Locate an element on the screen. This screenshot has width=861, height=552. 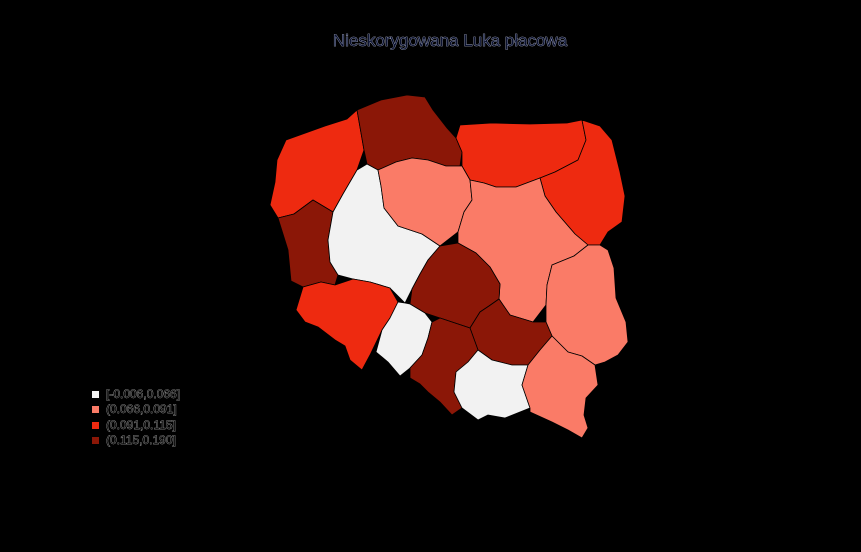
legend-item: [-0.006,0.066] is located at coordinates (136, 394).